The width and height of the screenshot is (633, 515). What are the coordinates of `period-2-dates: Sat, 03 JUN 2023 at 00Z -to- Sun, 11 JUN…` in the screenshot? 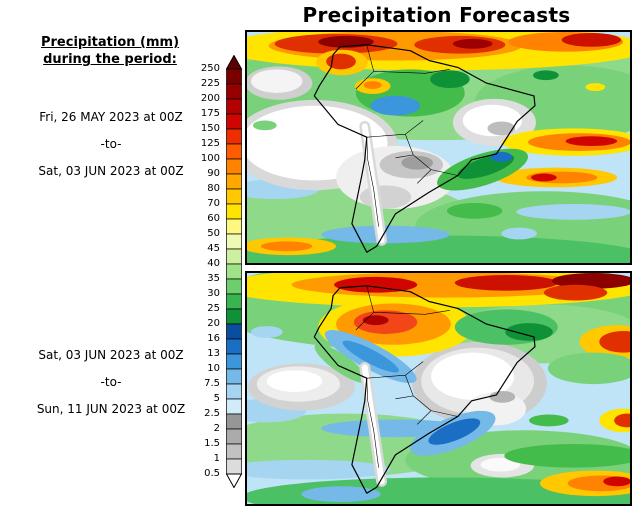 It's located at (111, 382).